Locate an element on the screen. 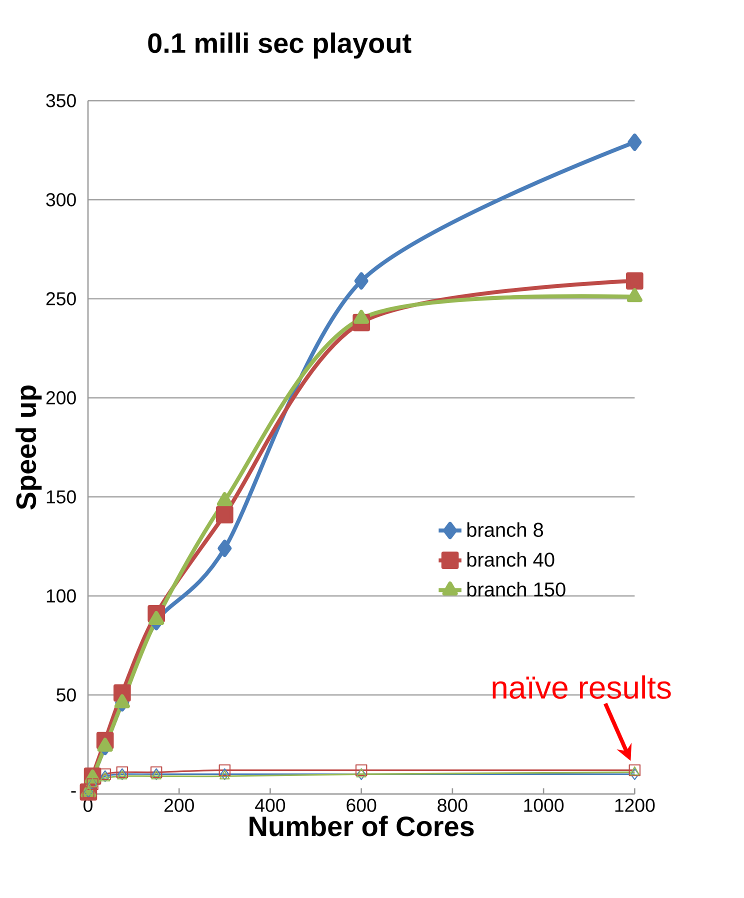  y-tick-label: 50 is located at coordinates (66, 695).